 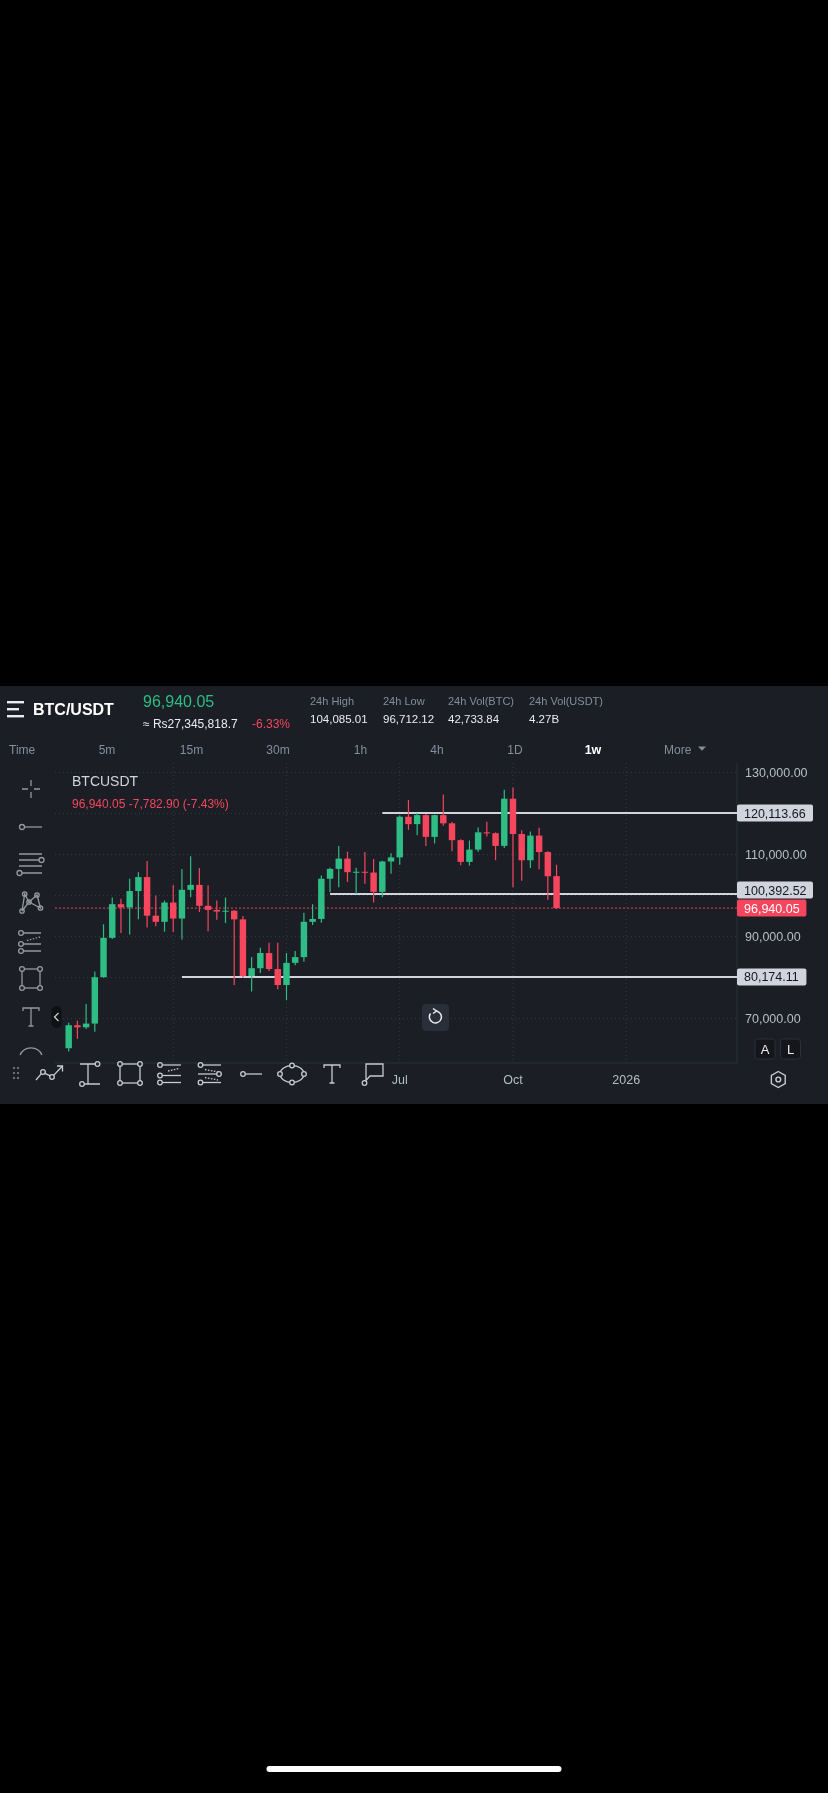 What do you see at coordinates (765, 1049) in the screenshot?
I see `text: A` at bounding box center [765, 1049].